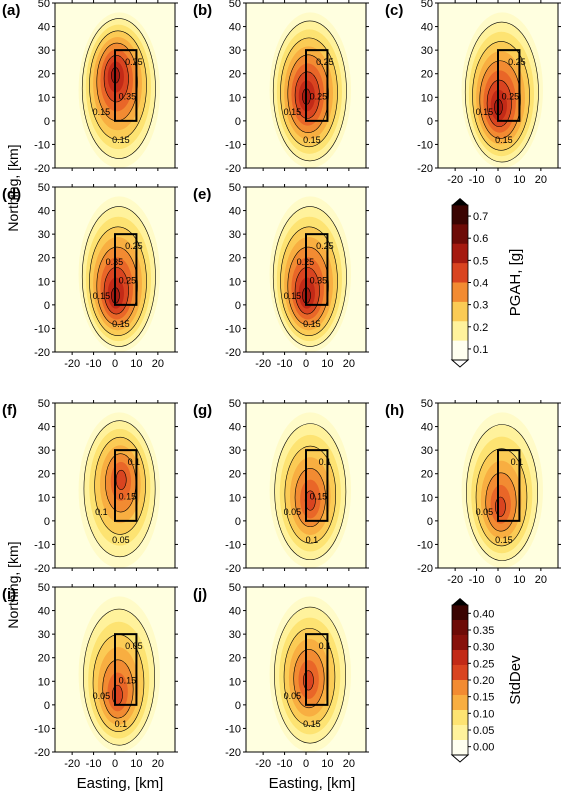  Describe the element at coordinates (460, 363) in the screenshot. I see `colorbar-bottom-arrow` at that location.